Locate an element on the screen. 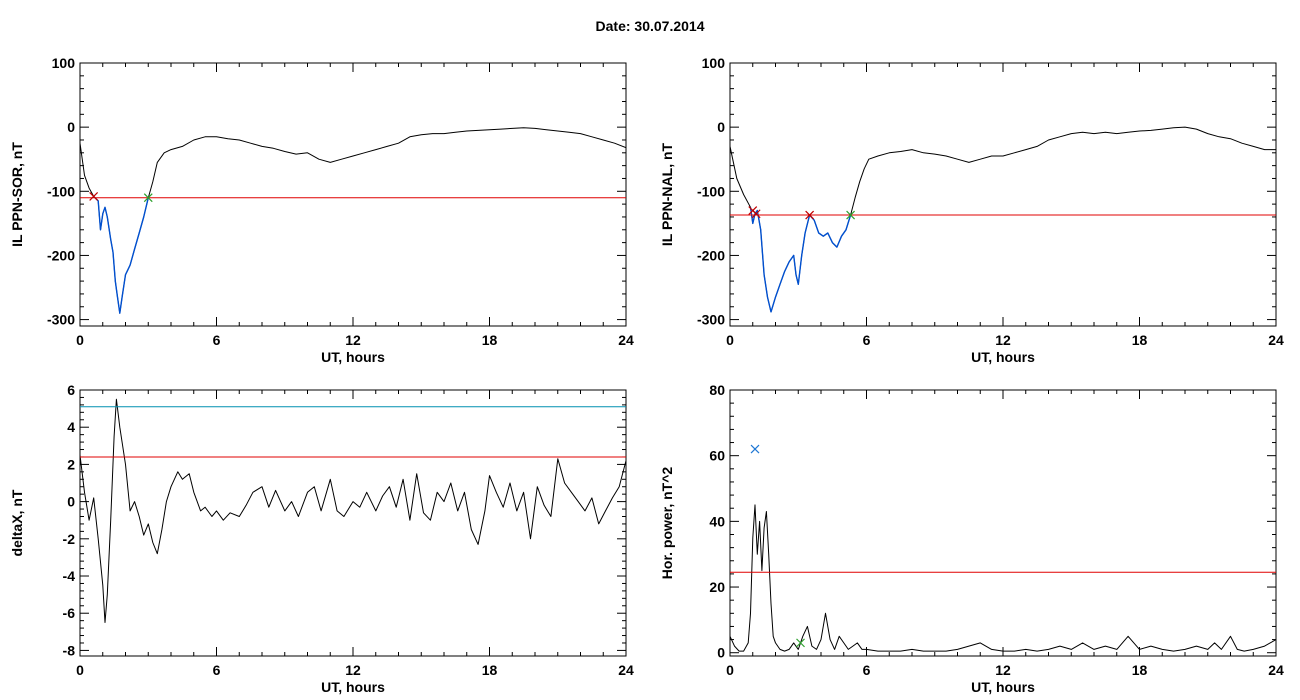 This screenshot has height=700, width=1300. y-tick-label: 60 is located at coordinates (717, 456).